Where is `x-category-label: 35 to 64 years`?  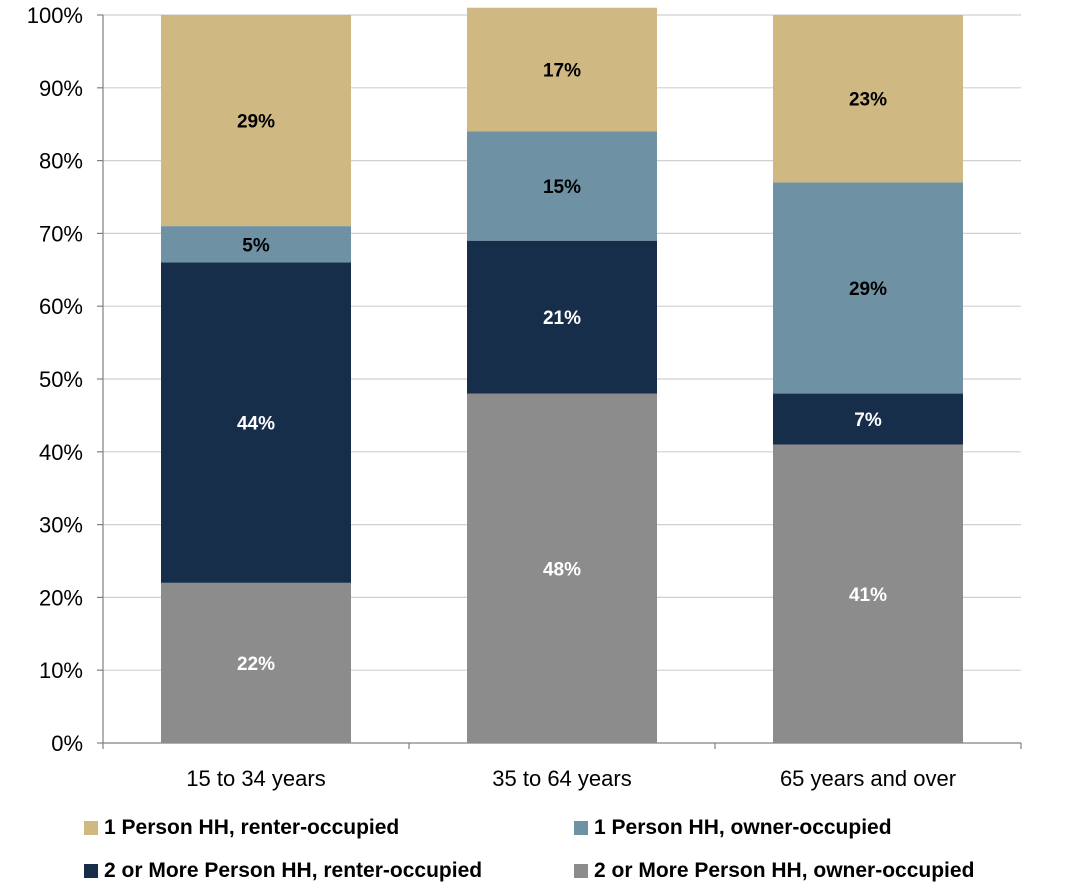 x-category-label: 35 to 64 years is located at coordinates (561, 778).